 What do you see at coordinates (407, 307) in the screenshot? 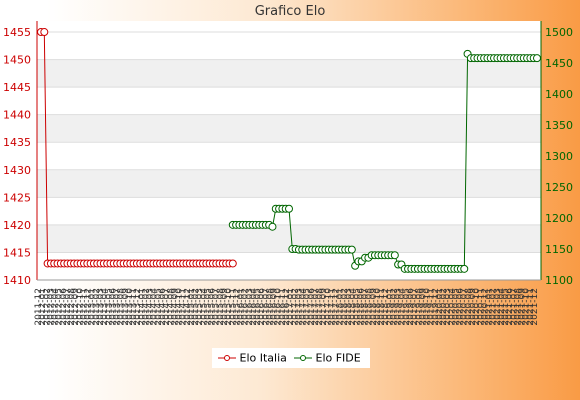
I see `x-tick-label: 2019-05` at bounding box center [407, 307].